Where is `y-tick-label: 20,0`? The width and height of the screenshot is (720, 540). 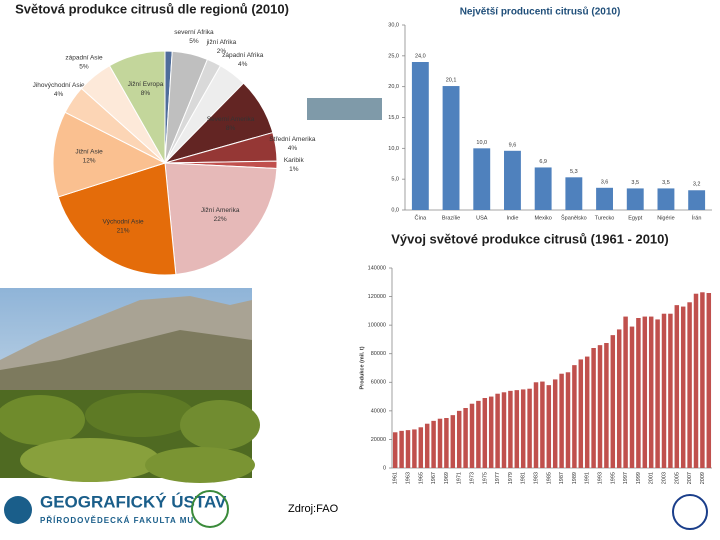 y-tick-label: 20,0 is located at coordinates (393, 87).